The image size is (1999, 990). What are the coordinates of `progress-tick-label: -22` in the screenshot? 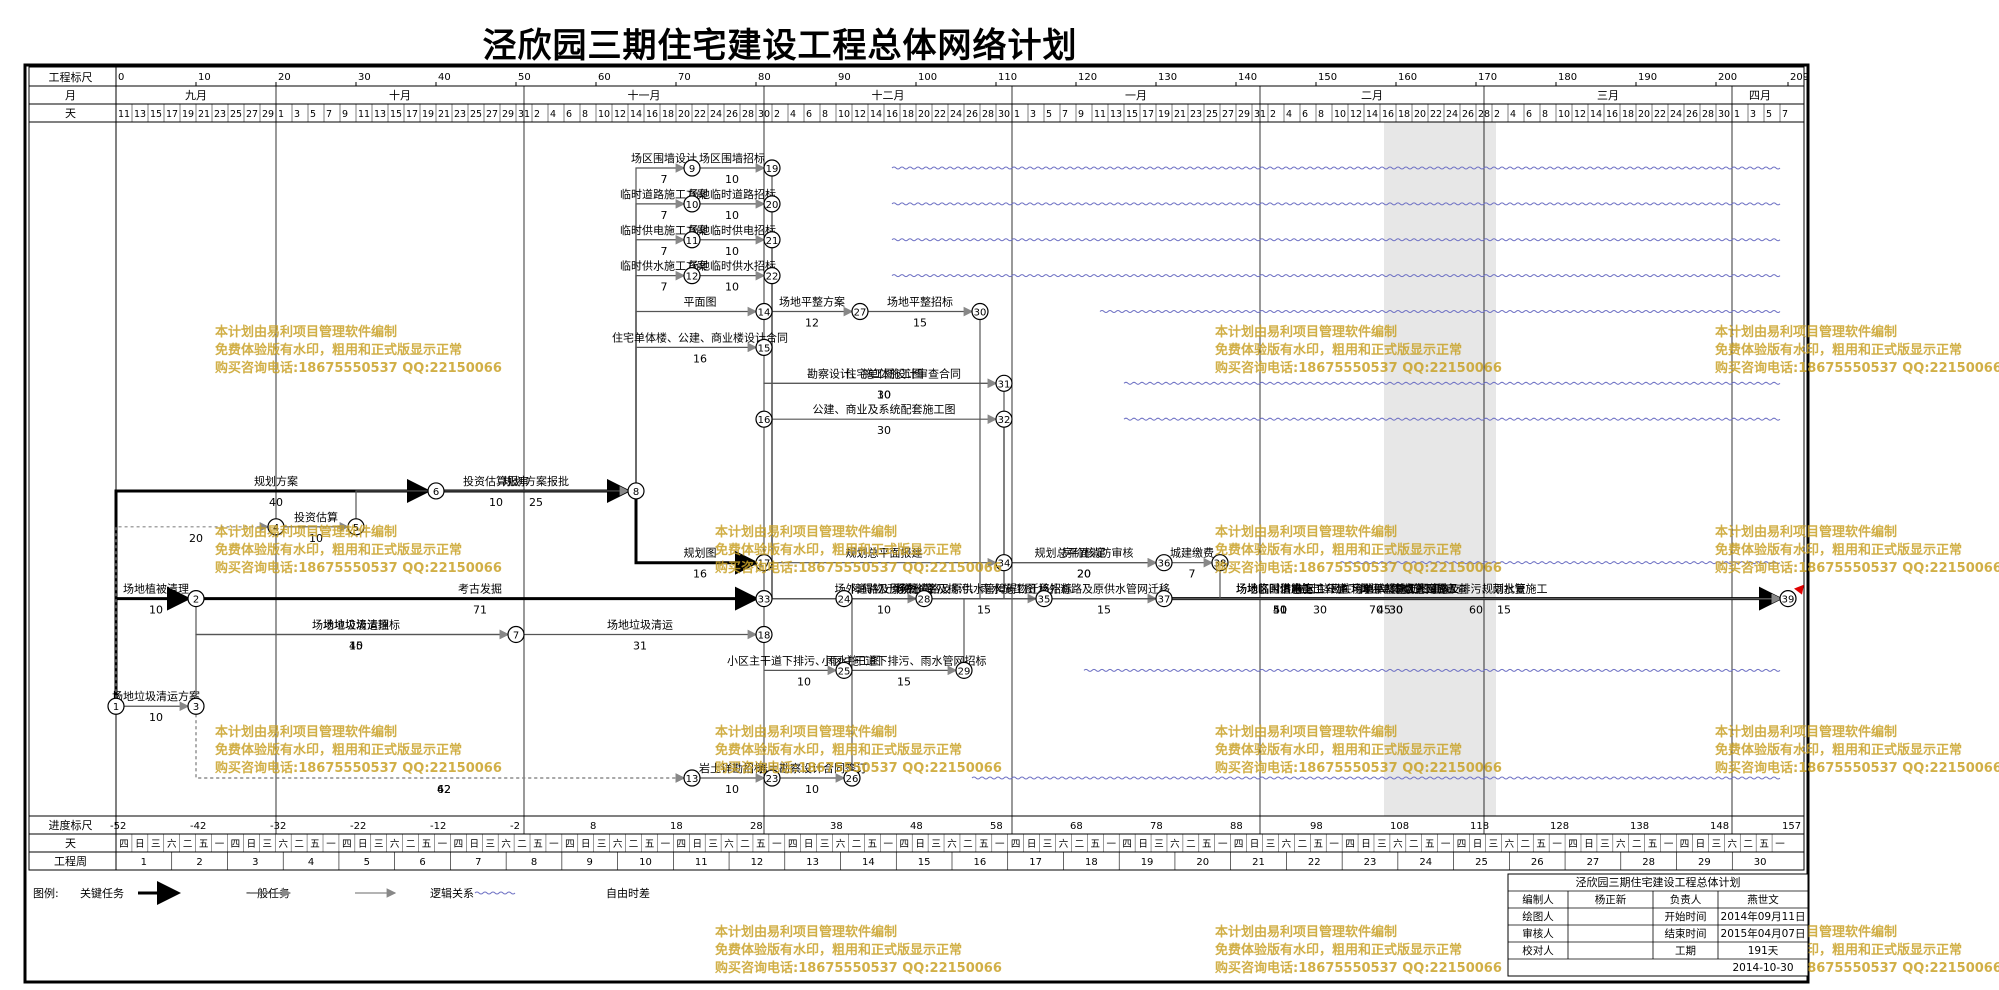 It's located at (358, 826).